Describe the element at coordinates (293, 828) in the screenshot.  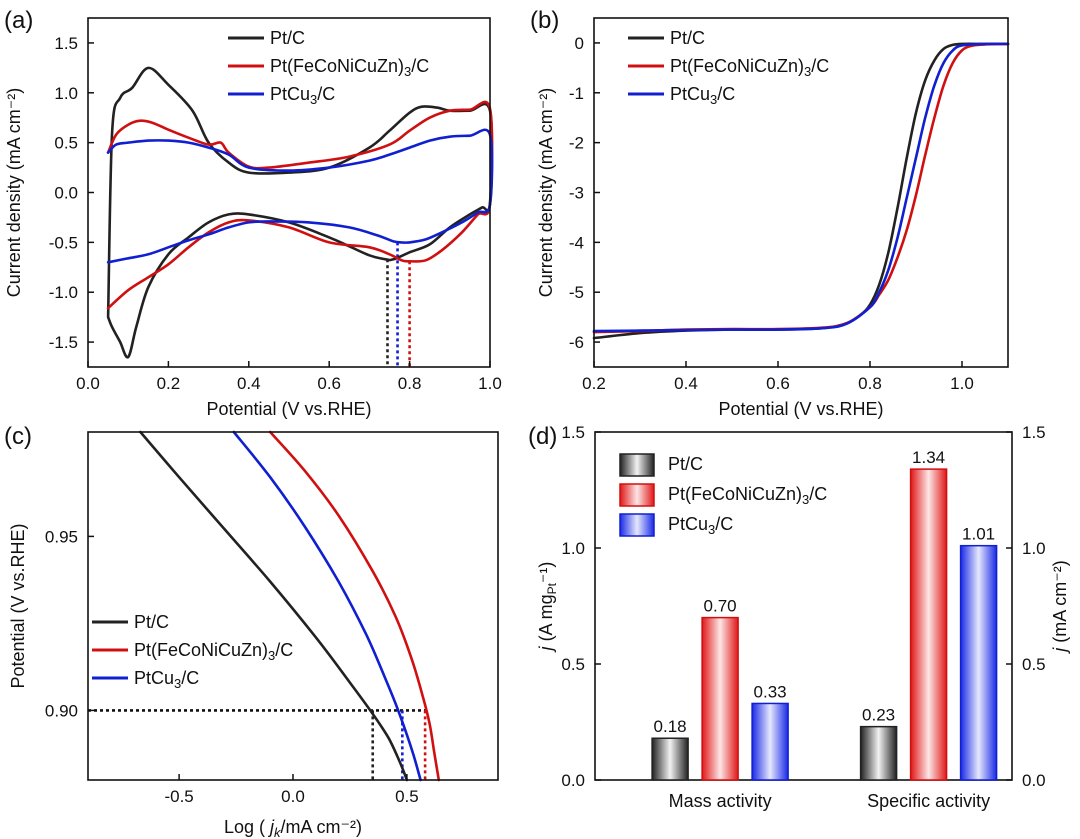
I see `x-axis-label: Log ( jk/mA cm⁻²)` at that location.